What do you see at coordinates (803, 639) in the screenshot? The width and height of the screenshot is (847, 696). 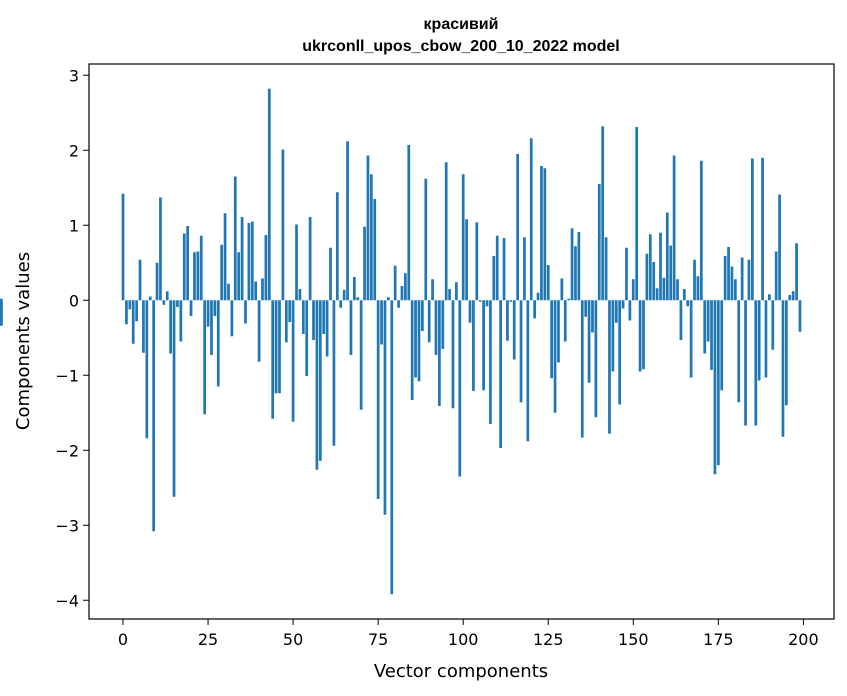 I see `x-tick-label: 200` at bounding box center [803, 639].